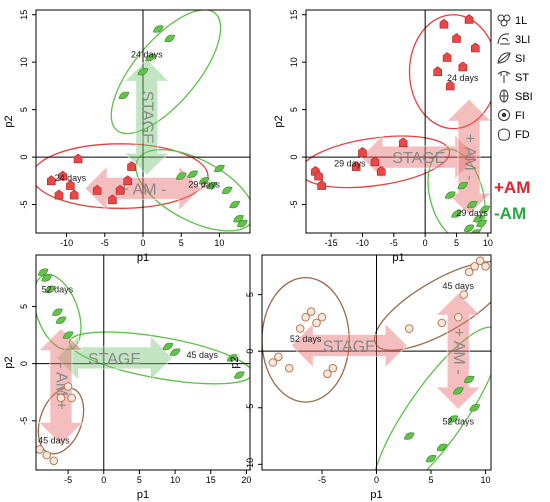 The width and height of the screenshot is (550, 502). I want to click on plot-area: STAGE + AM - 24 days 29 days 29 days, so click(398, 121).